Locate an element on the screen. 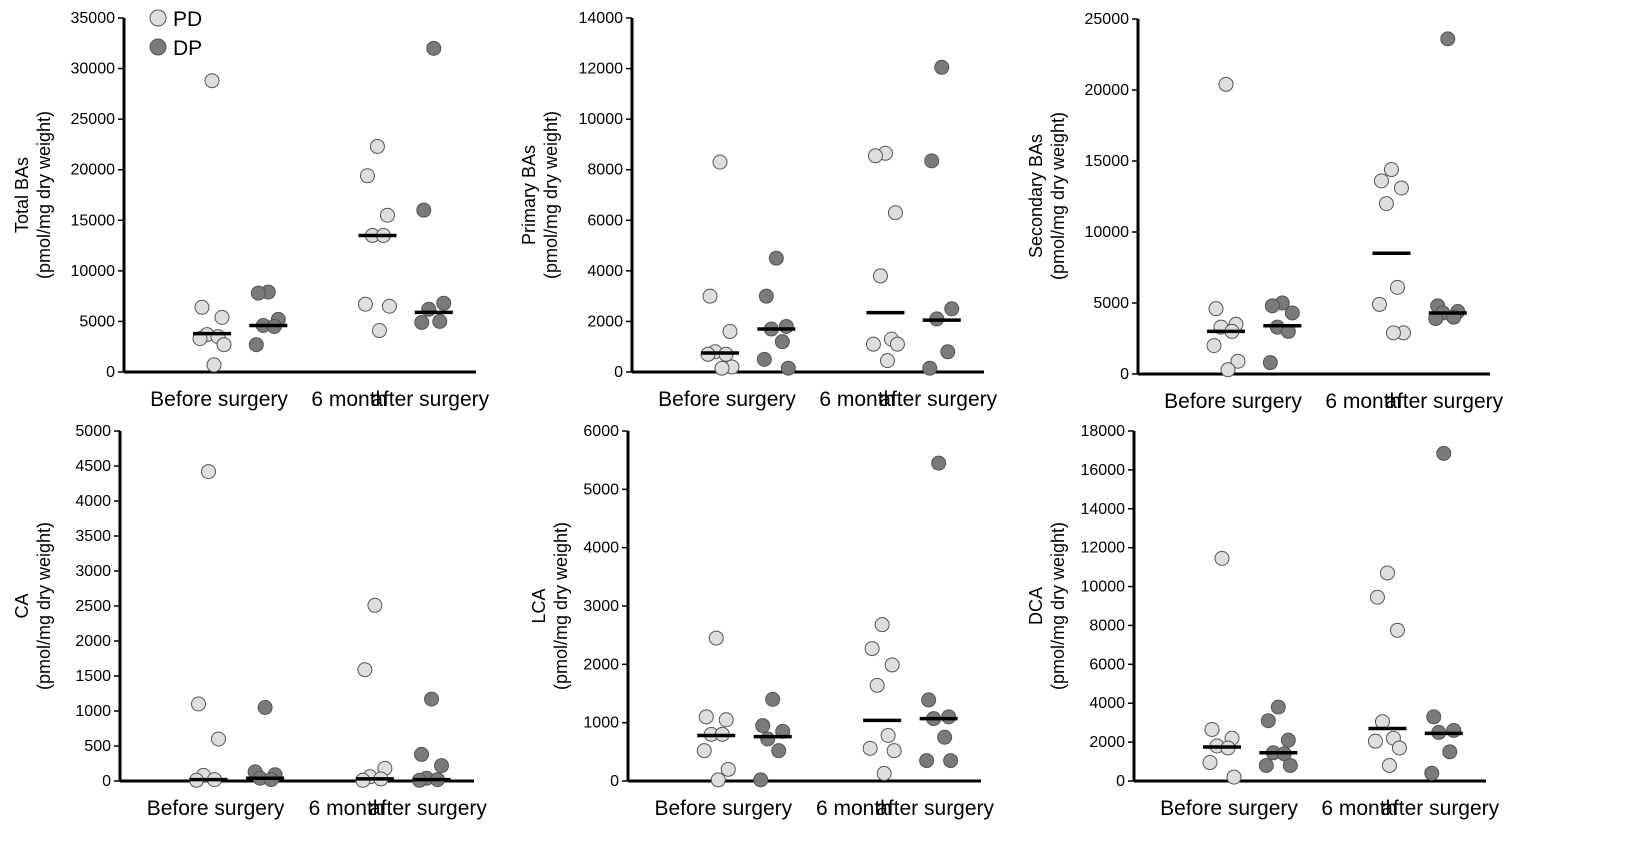  legend-marker-pd is located at coordinates (158, 18).